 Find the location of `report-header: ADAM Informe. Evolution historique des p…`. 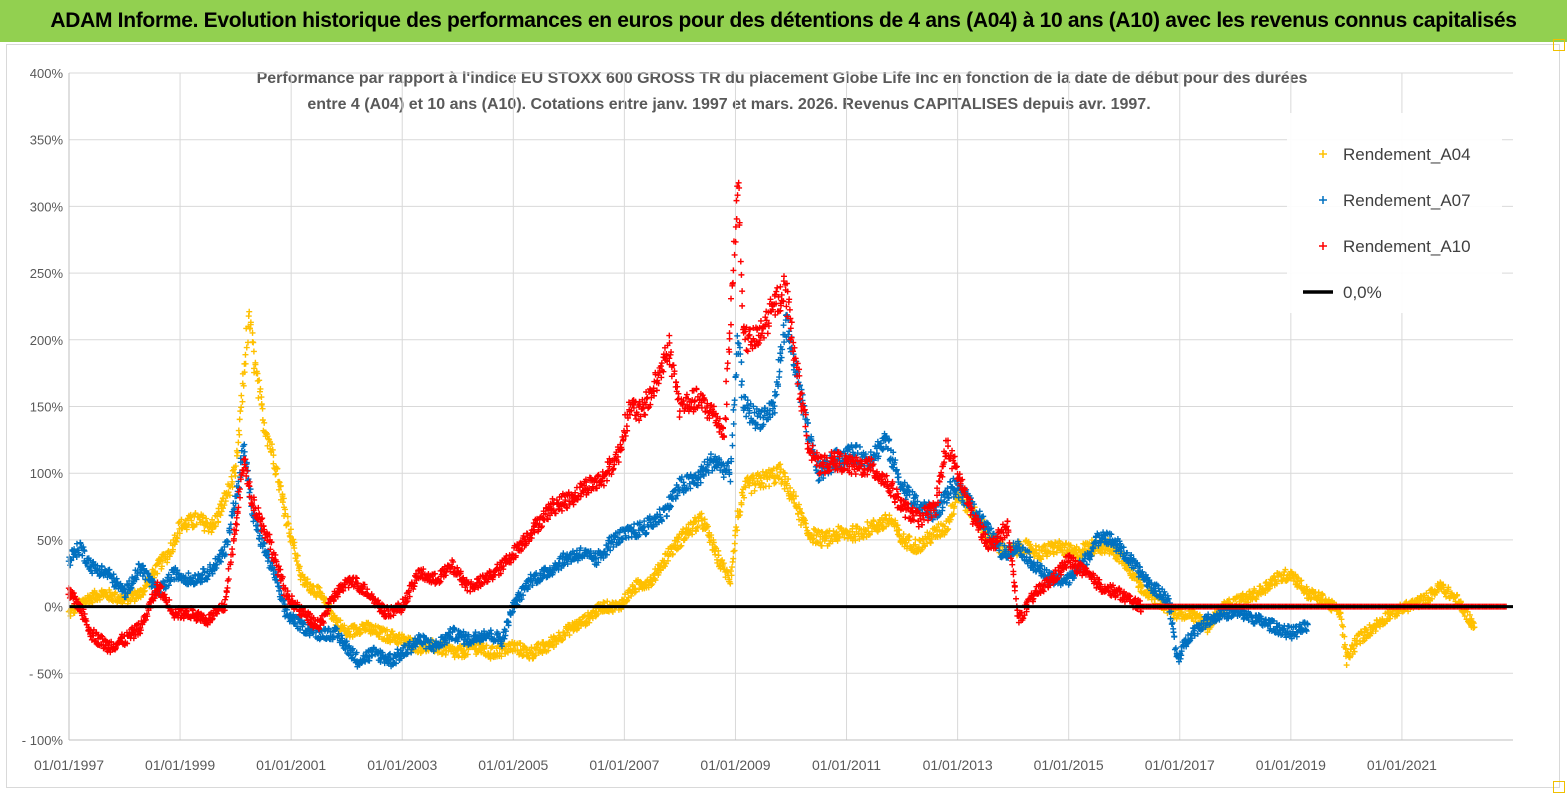

report-header: ADAM Informe. Evolution historique des p… is located at coordinates (783, 21).